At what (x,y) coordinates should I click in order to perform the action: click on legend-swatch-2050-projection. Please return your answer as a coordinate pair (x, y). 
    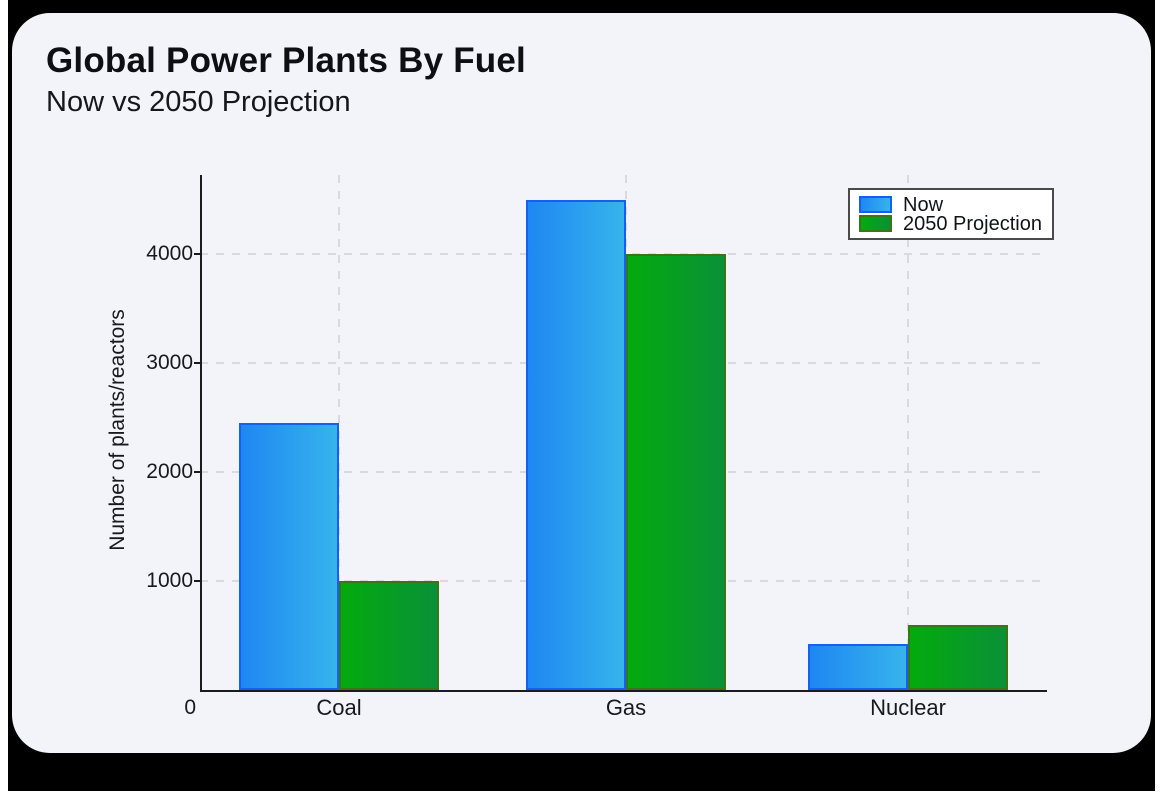
    Looking at the image, I should click on (875, 223).